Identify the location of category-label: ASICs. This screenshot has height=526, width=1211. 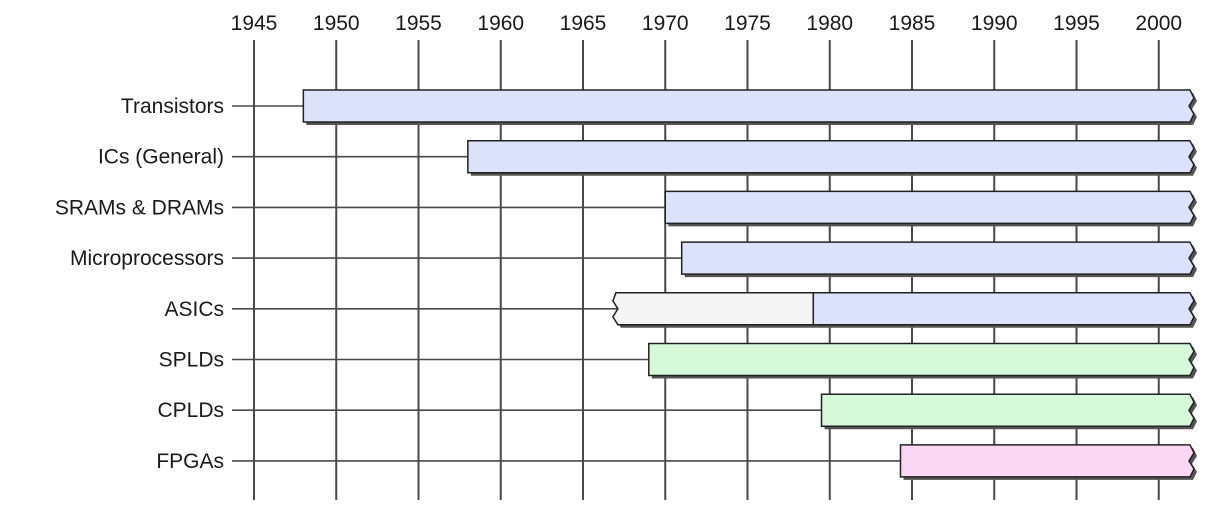
(194, 309).